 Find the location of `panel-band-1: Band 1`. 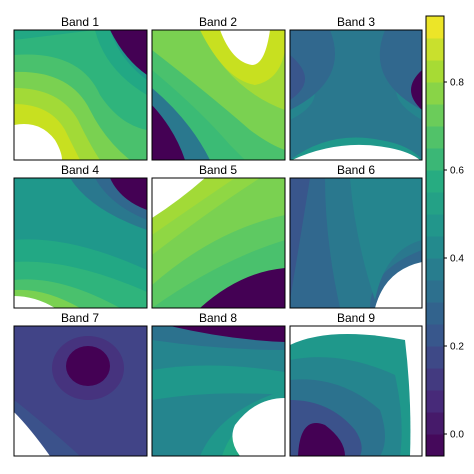

panel-band-1: Band 1 is located at coordinates (80, 88).